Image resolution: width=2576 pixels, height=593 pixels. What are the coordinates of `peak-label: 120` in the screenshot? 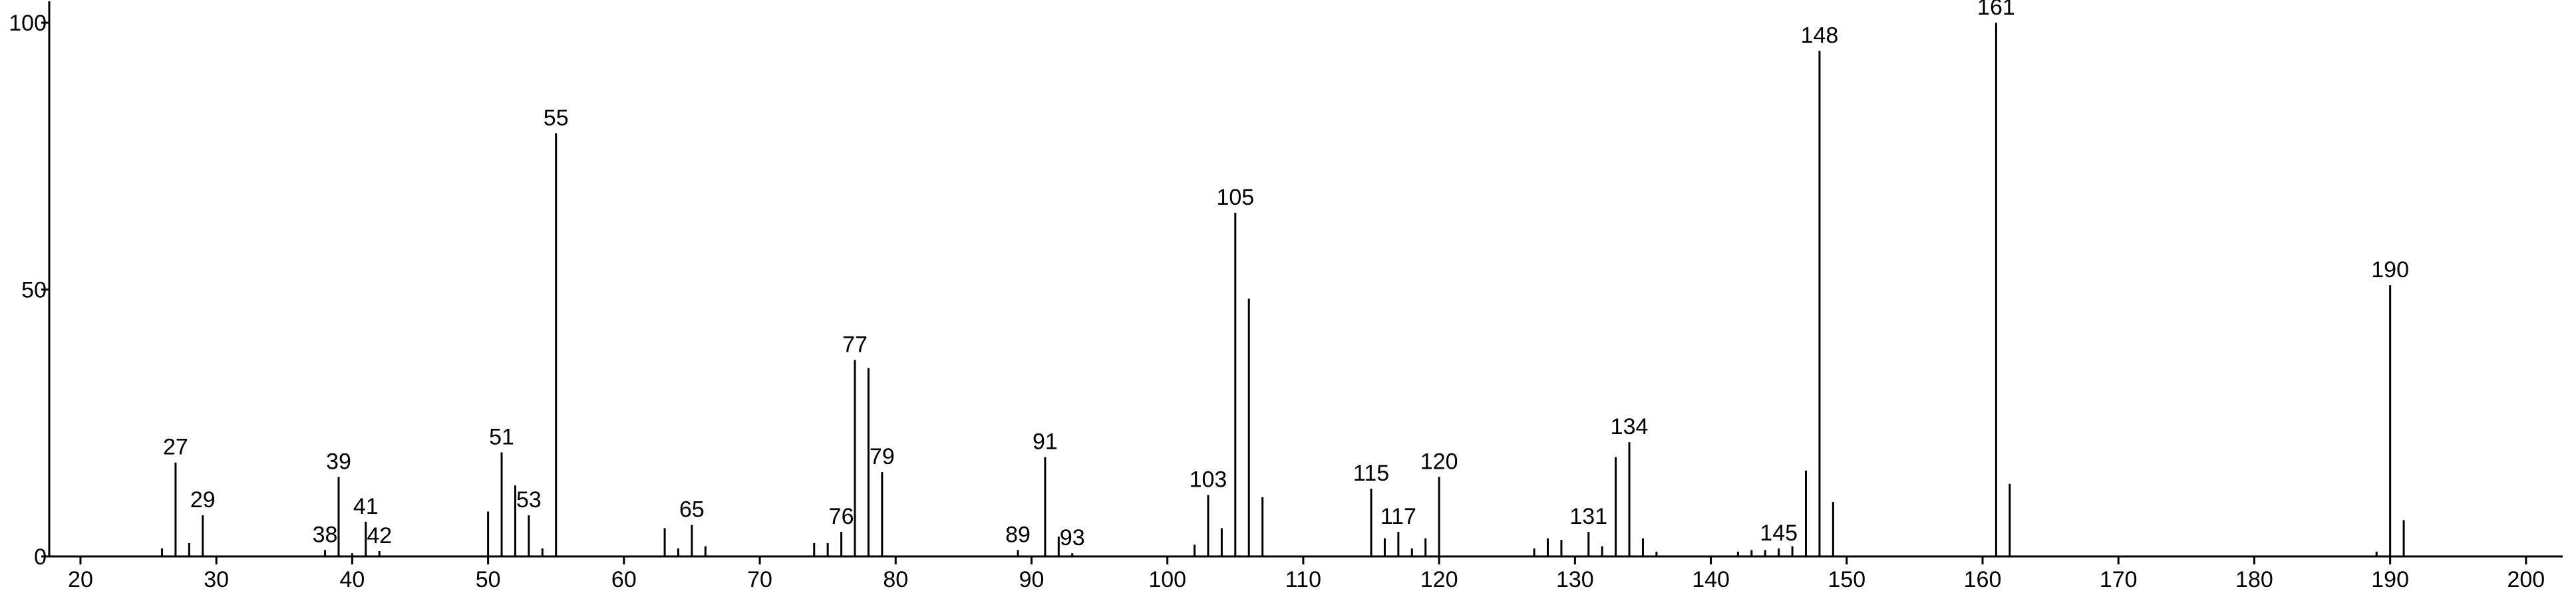 It's located at (1439, 461).